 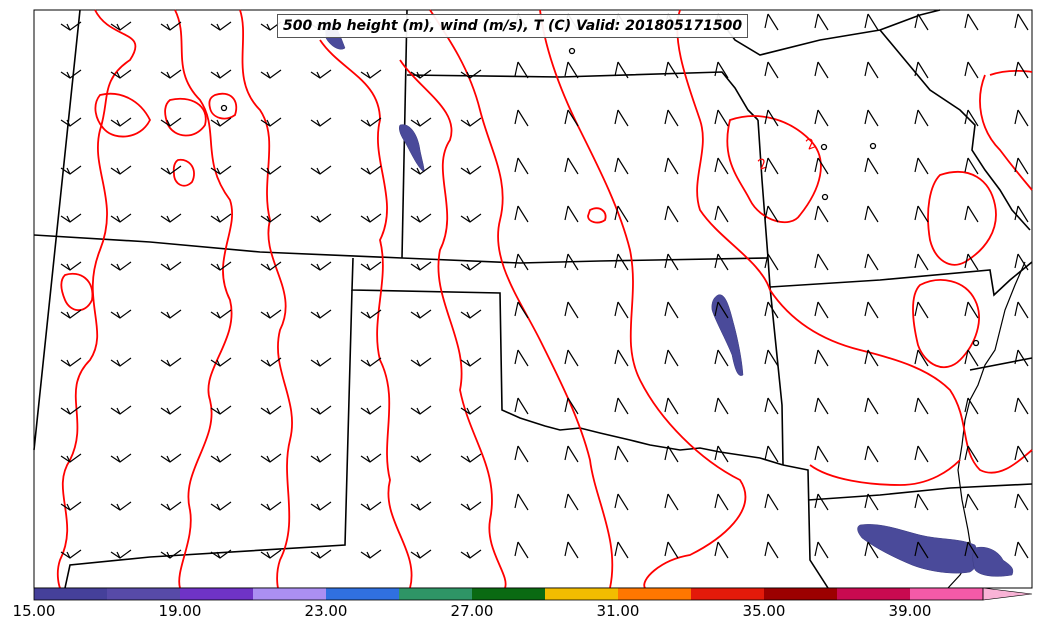 I want to click on colorbar-outline, so click(x=508, y=594).